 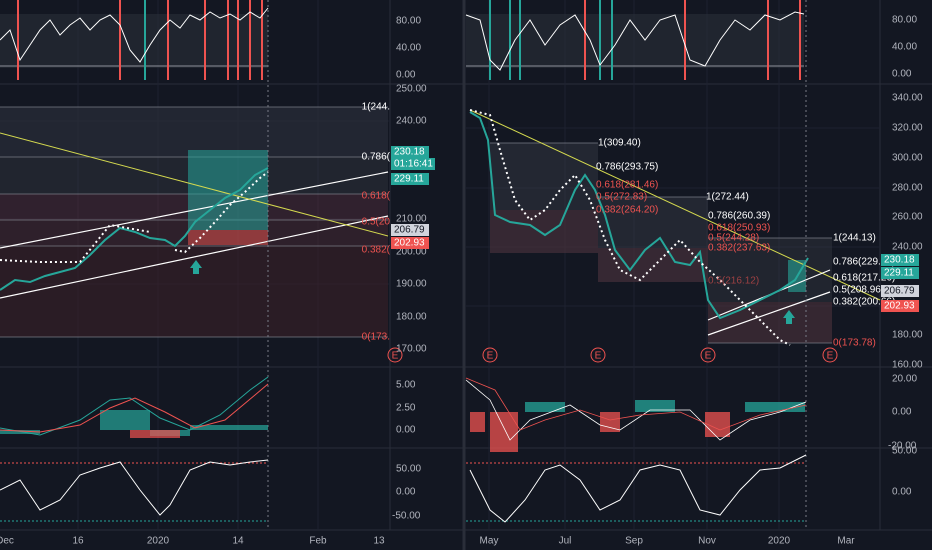 I want to click on fib-label: 0.382(, so click(x=376, y=250).